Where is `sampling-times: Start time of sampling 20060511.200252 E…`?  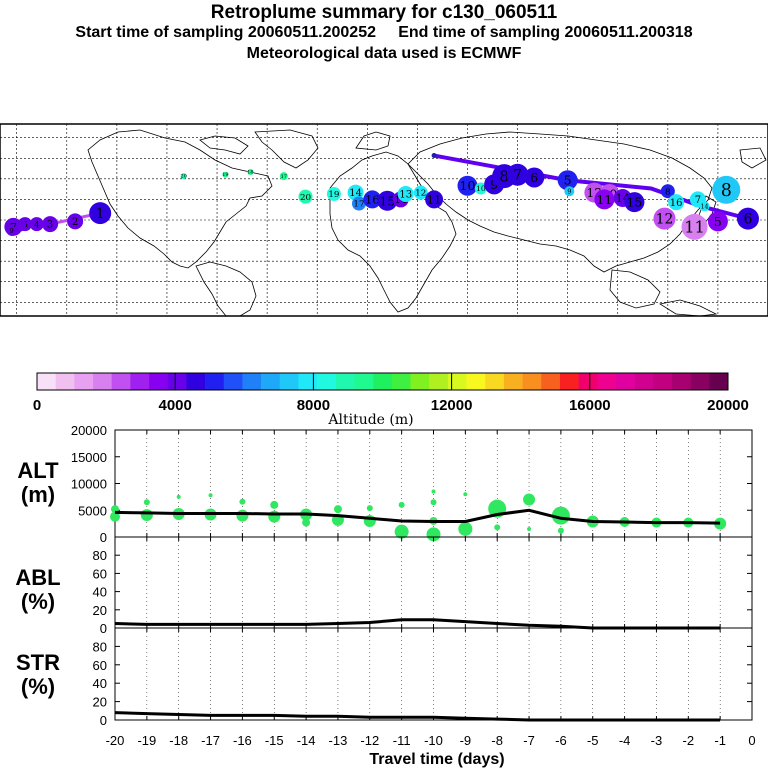 sampling-times: Start time of sampling 20060511.200252 E… is located at coordinates (384, 32).